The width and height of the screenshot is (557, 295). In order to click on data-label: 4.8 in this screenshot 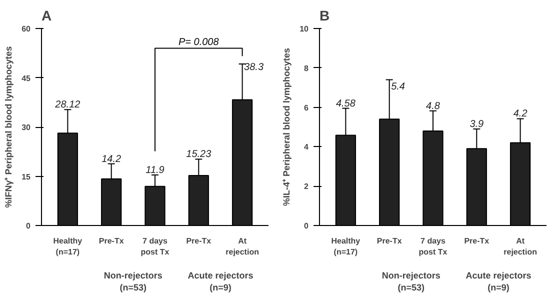, I will do `click(433, 106)`.